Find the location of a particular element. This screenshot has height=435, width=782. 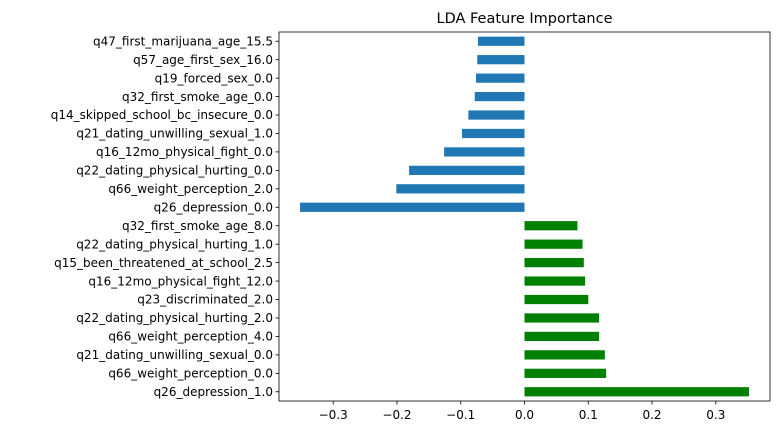

y-tick-label: q16_12mo_physical_fight_12.0 is located at coordinates (180, 281).